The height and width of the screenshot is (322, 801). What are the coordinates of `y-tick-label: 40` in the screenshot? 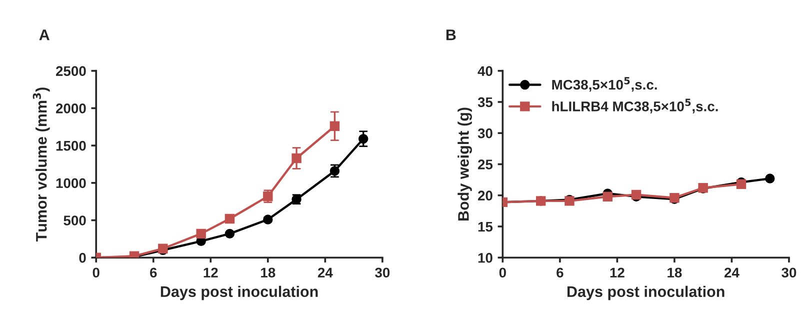 It's located at (485, 71).